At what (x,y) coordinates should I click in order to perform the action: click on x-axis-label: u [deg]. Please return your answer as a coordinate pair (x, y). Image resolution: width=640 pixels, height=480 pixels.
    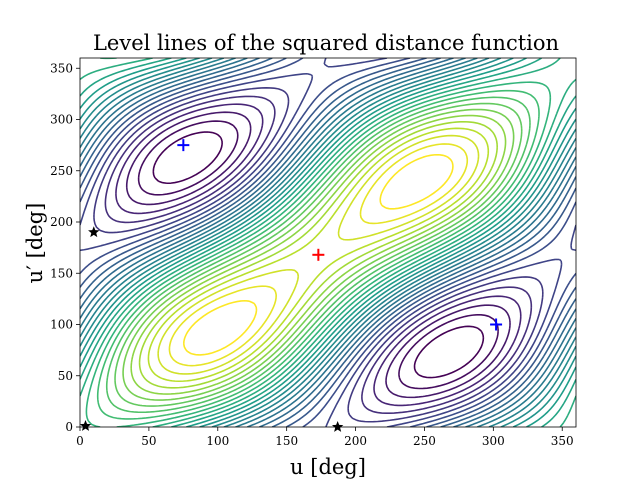
    Looking at the image, I should click on (328, 467).